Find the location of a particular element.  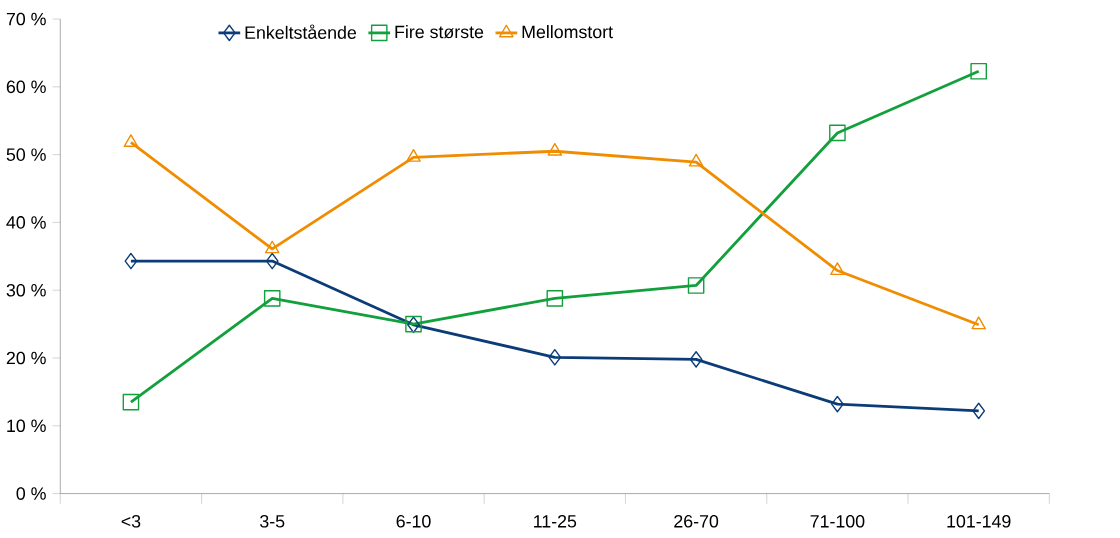

y-tick-label: 30 % is located at coordinates (26, 290).